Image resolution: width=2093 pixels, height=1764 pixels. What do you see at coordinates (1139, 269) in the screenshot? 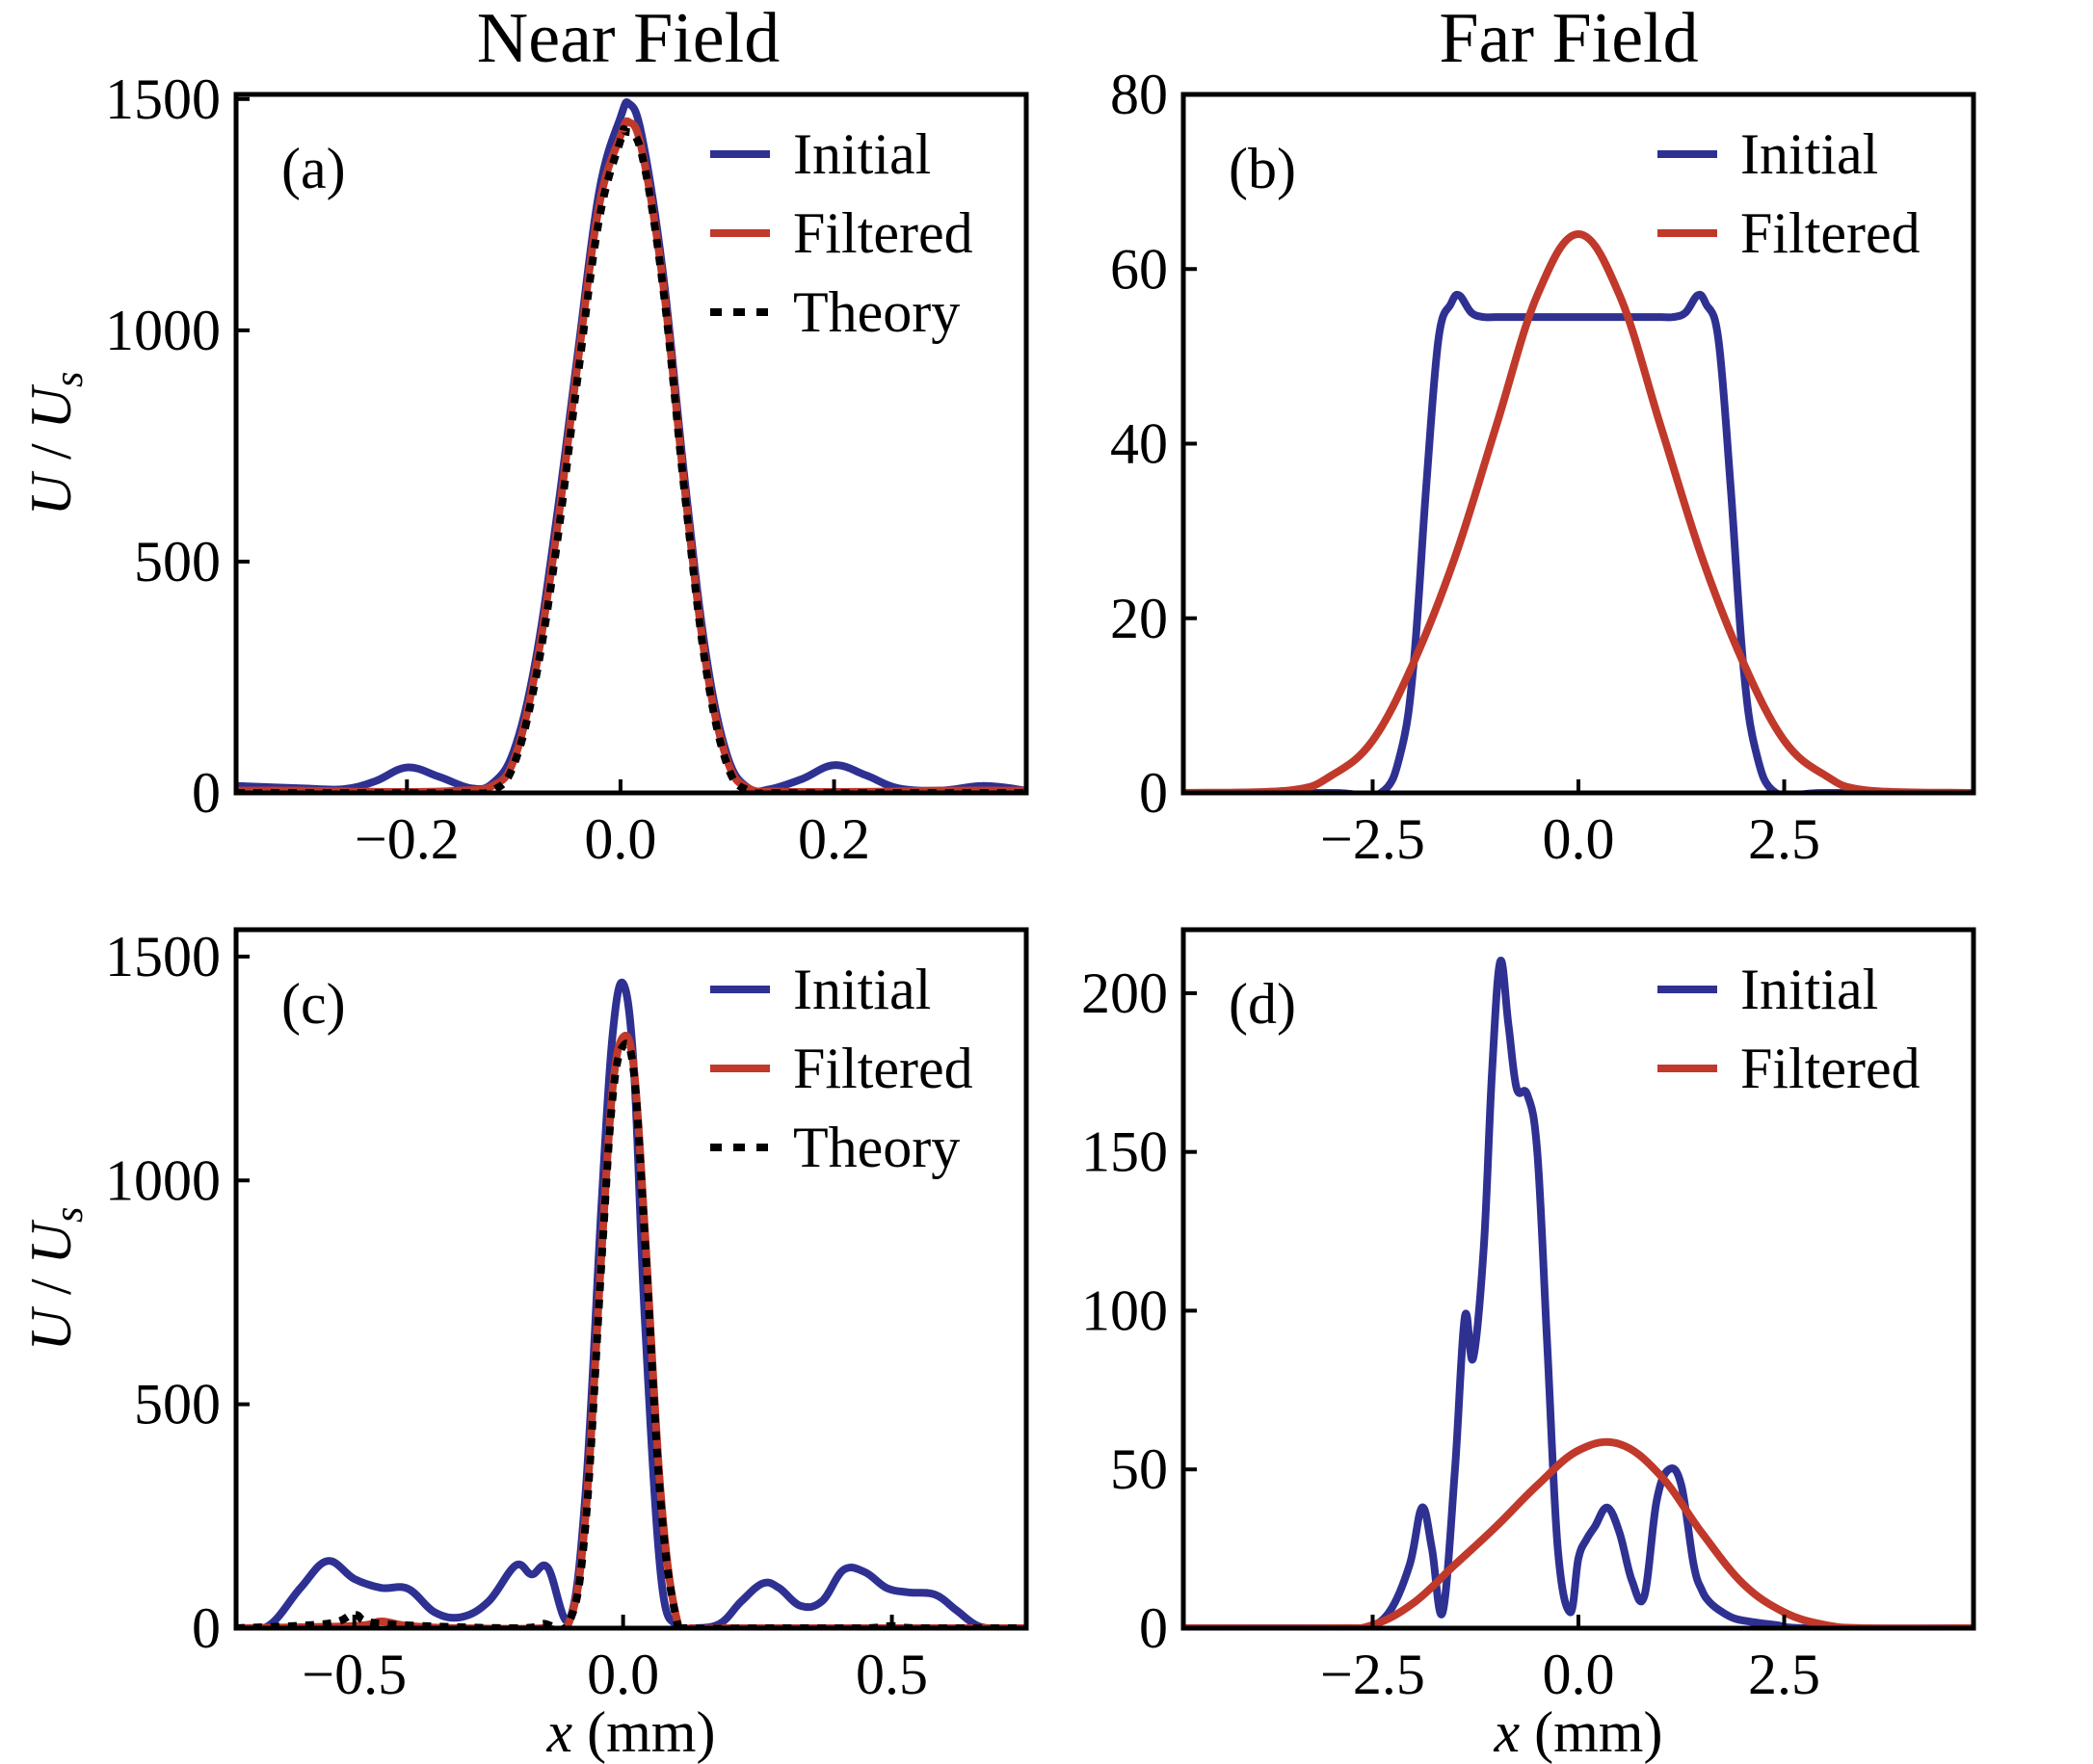
I see `y-tick-label: 60` at bounding box center [1139, 269].